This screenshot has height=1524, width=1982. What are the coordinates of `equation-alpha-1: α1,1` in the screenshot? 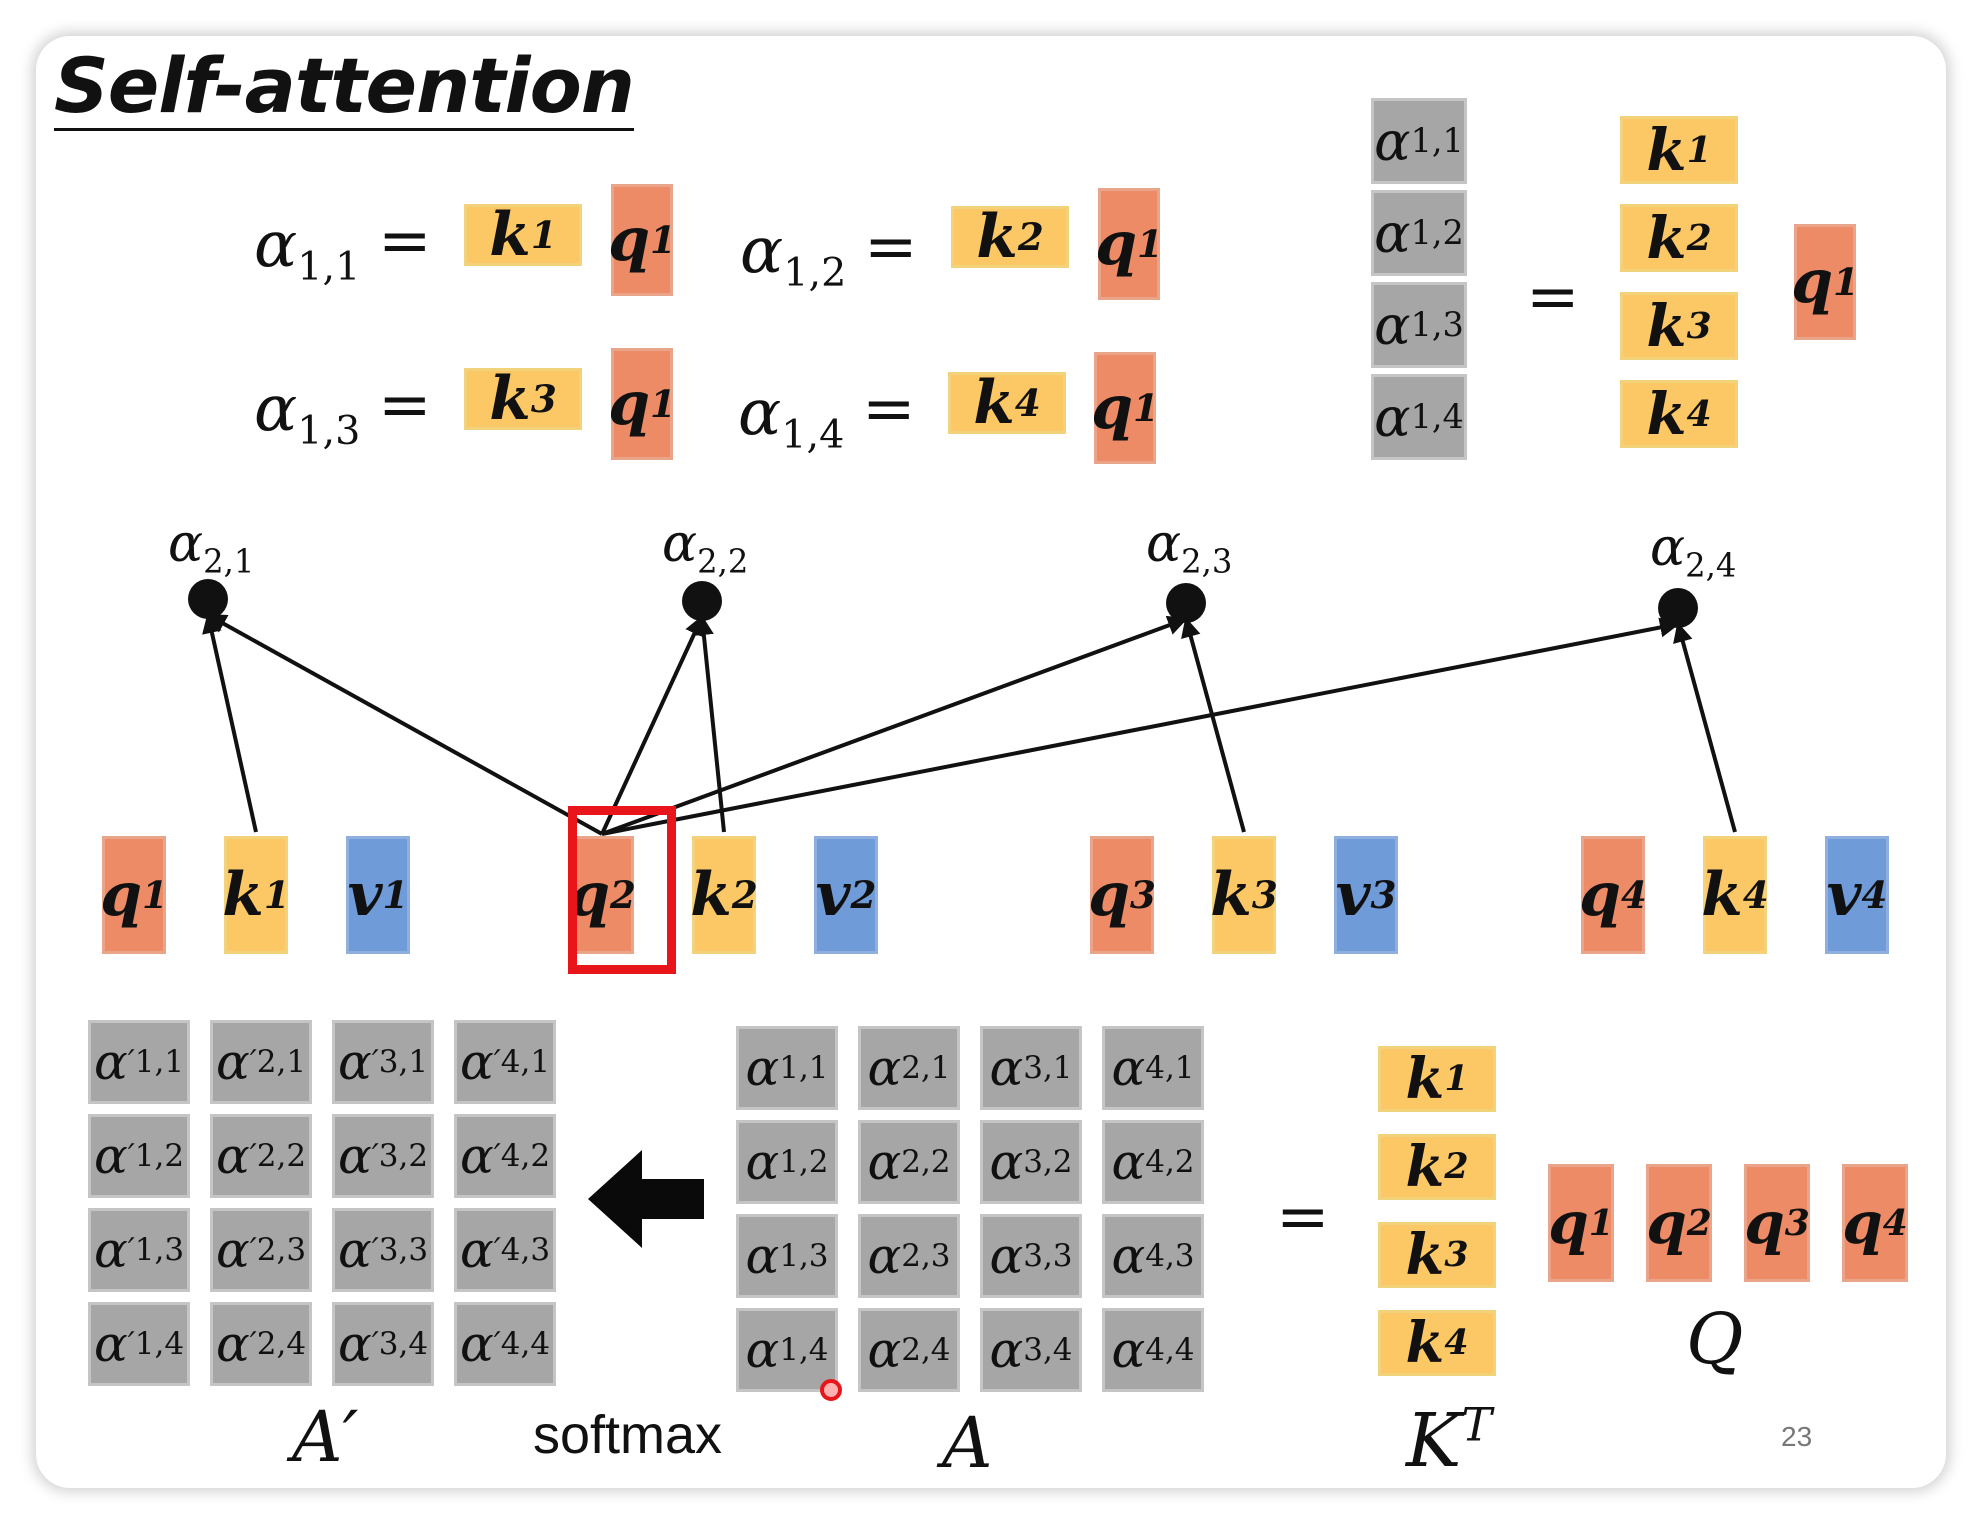 It's located at (307, 249).